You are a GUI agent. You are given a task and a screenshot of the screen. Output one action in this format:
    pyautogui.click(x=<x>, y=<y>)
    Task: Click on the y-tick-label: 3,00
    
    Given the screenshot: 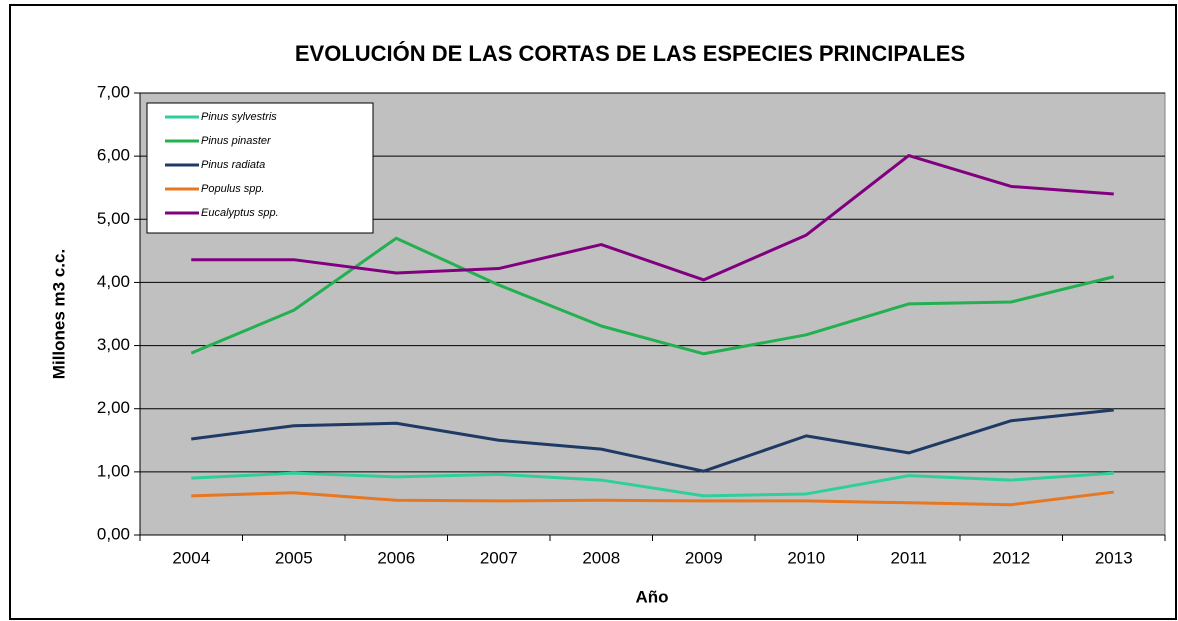 What is the action you would take?
    pyautogui.click(x=113, y=344)
    